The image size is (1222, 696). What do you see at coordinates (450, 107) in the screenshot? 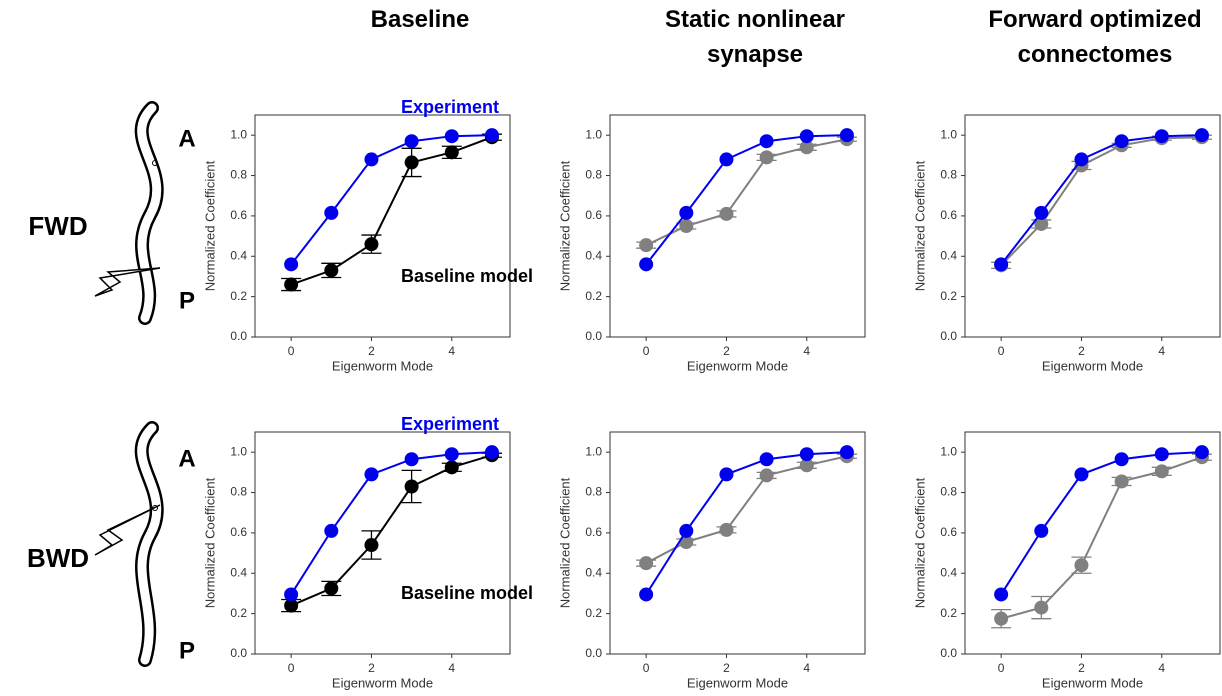
I see `series-annotation: Experiment` at bounding box center [450, 107].